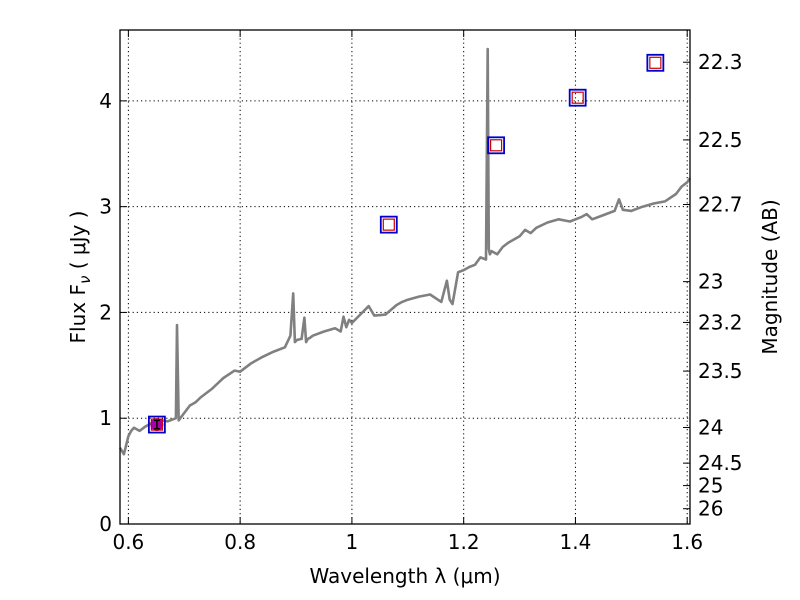  I want to click on x-axis-title: Wavelength λ (μm), so click(404, 576).